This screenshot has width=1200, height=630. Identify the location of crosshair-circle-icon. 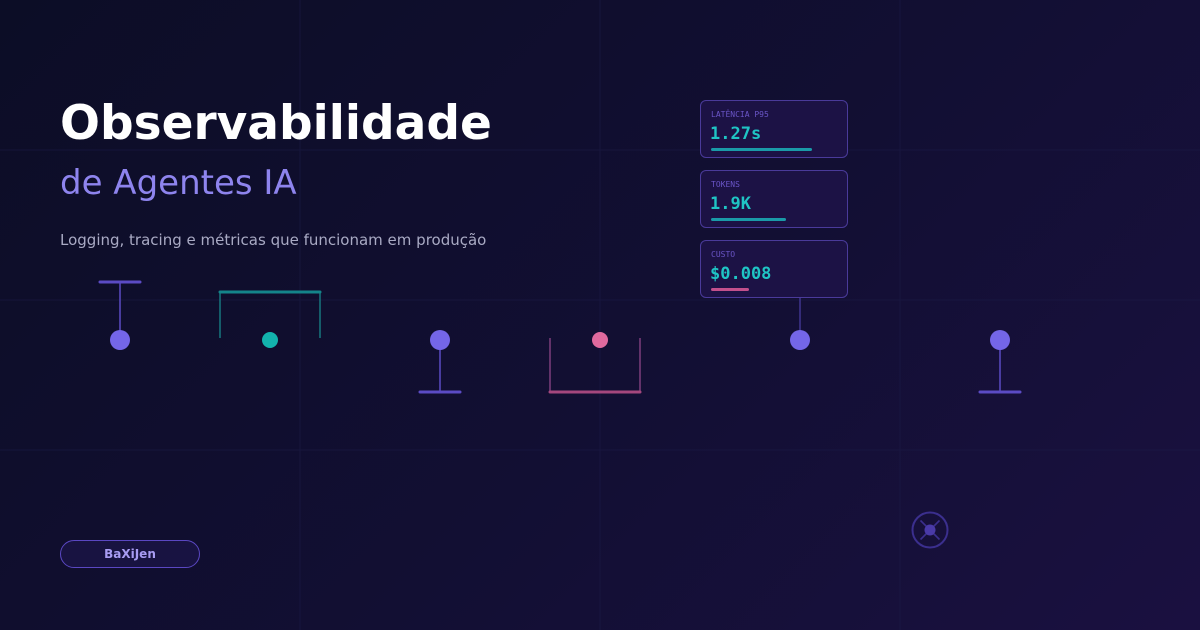
(930, 530).